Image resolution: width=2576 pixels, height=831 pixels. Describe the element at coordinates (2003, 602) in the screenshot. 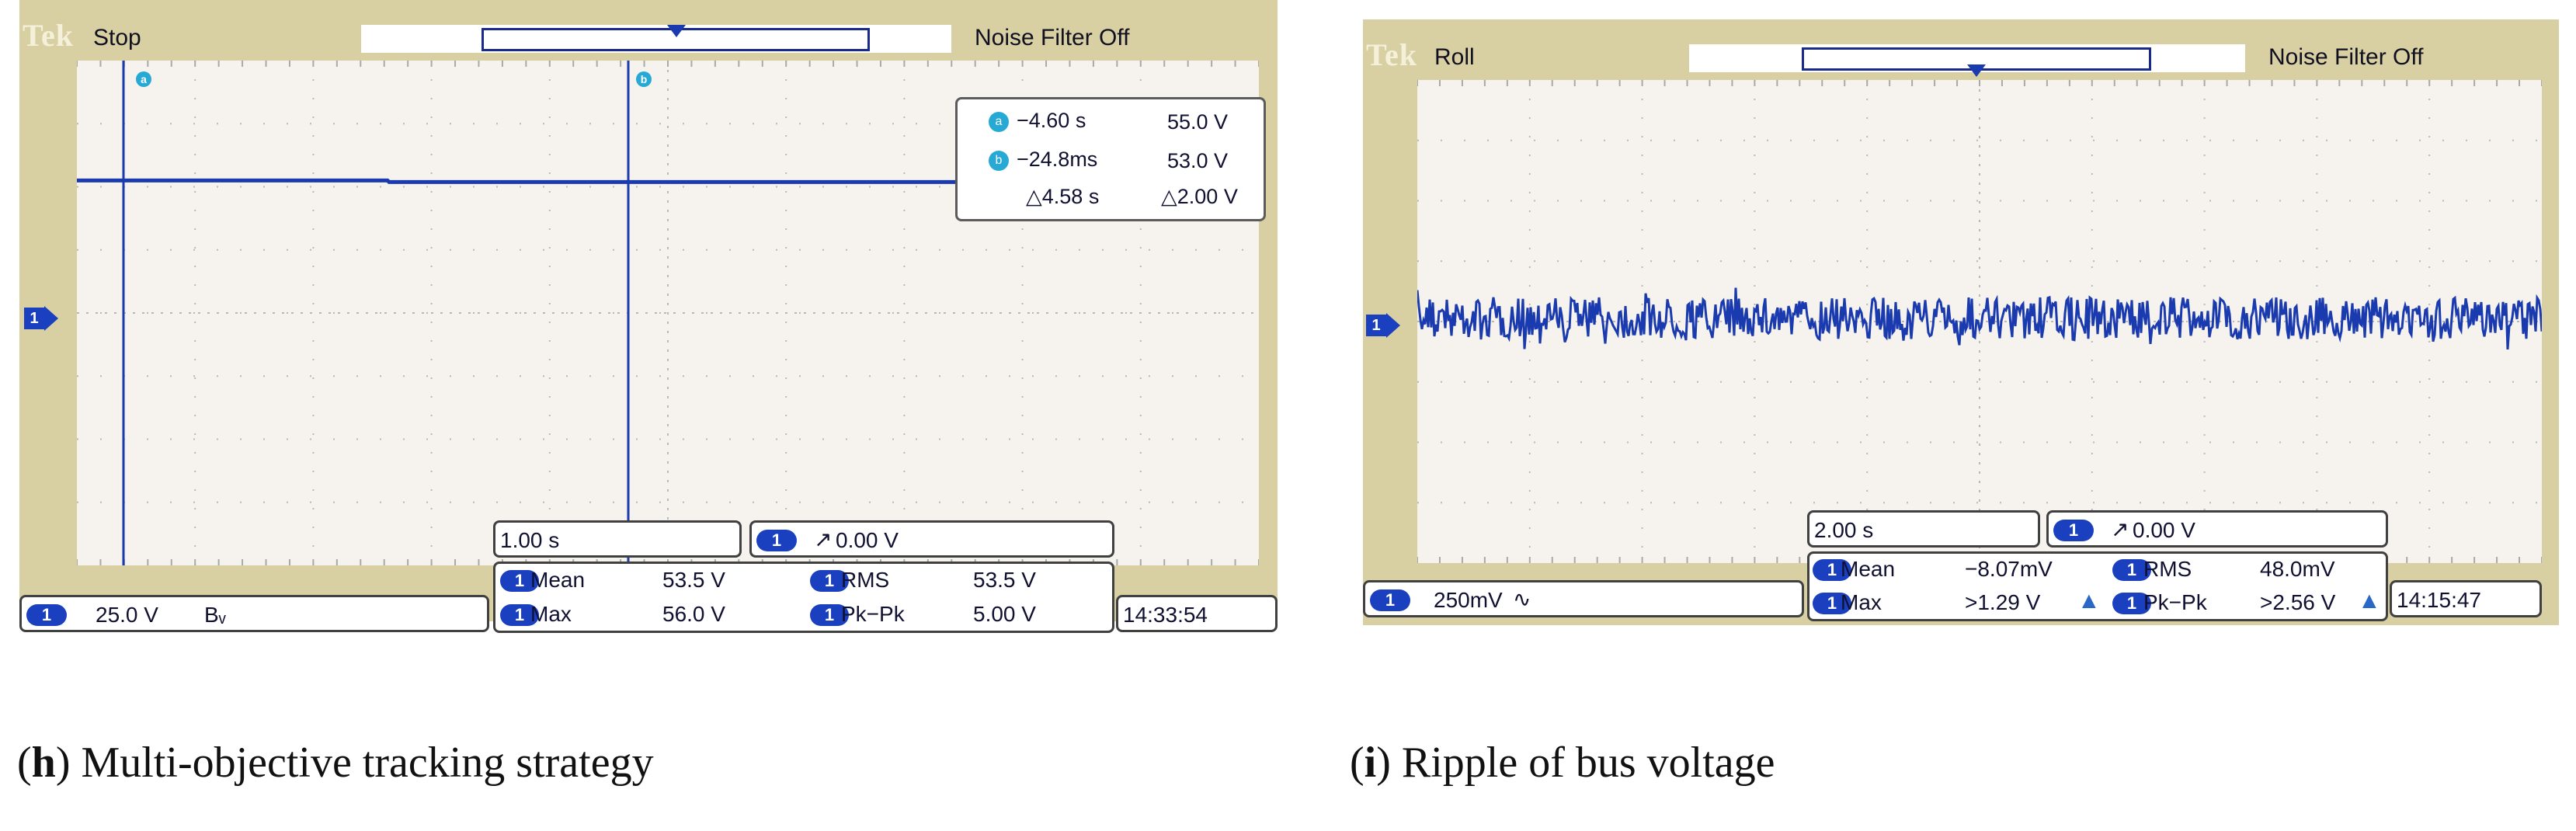

I see `max-value: >1.29 V` at that location.